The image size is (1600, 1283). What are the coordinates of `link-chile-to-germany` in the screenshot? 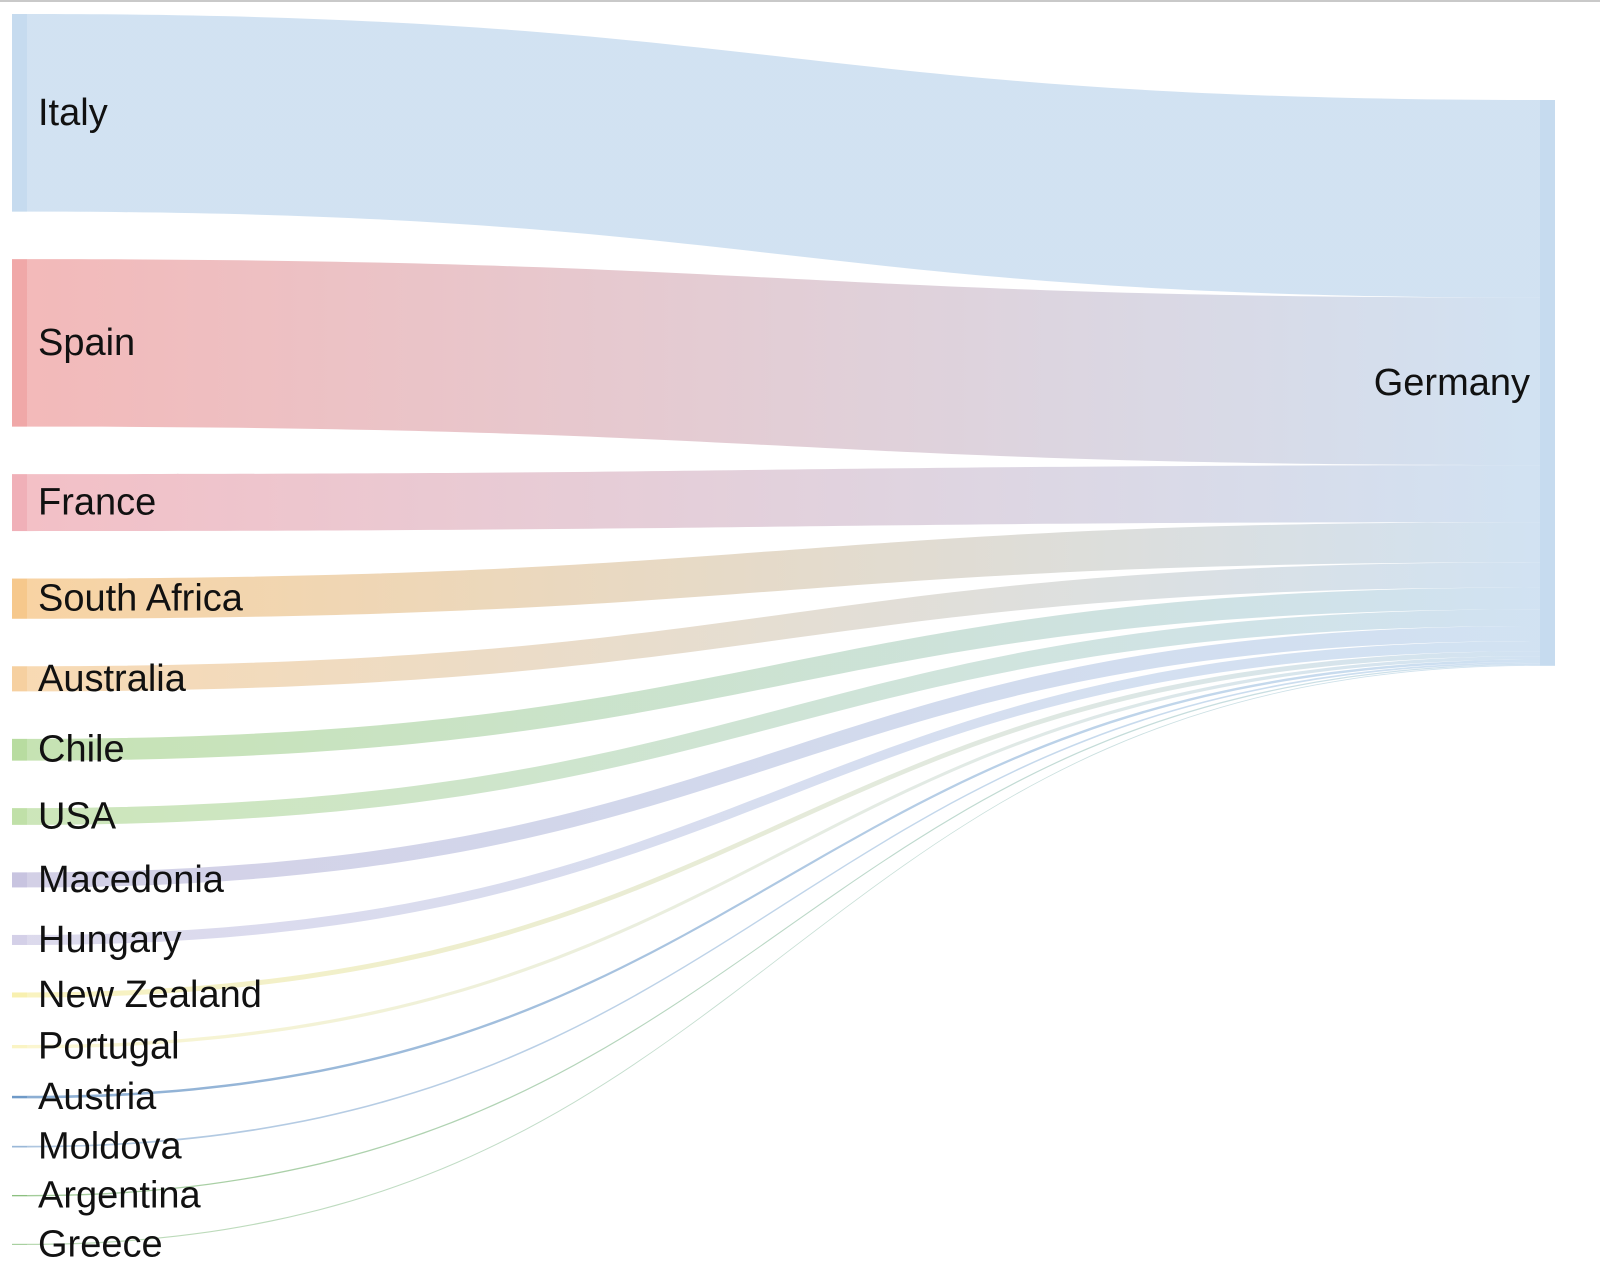 It's located at (783, 674).